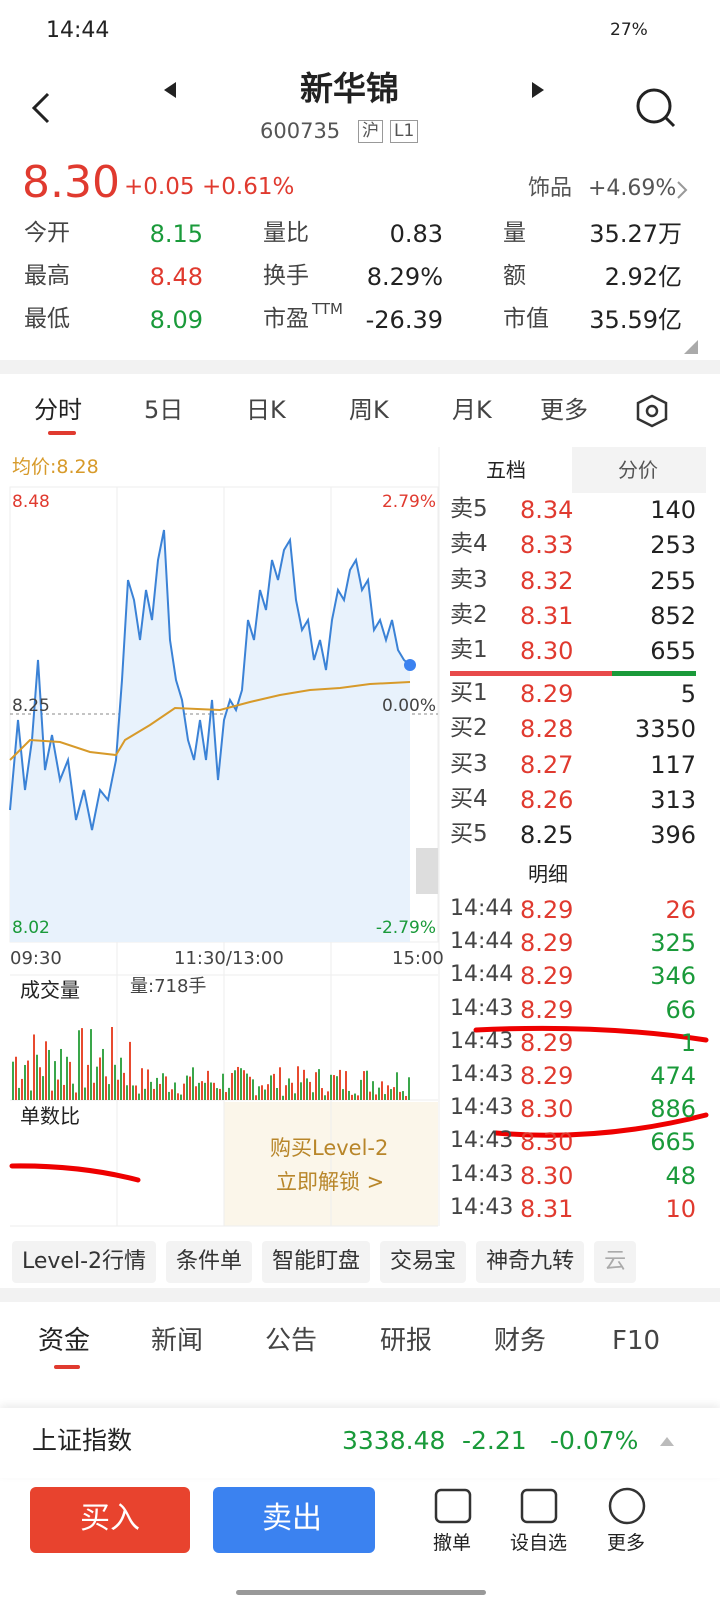 The height and width of the screenshot is (1600, 720). What do you see at coordinates (530, 1262) in the screenshot?
I see `tool-chip: 神奇九转` at bounding box center [530, 1262].